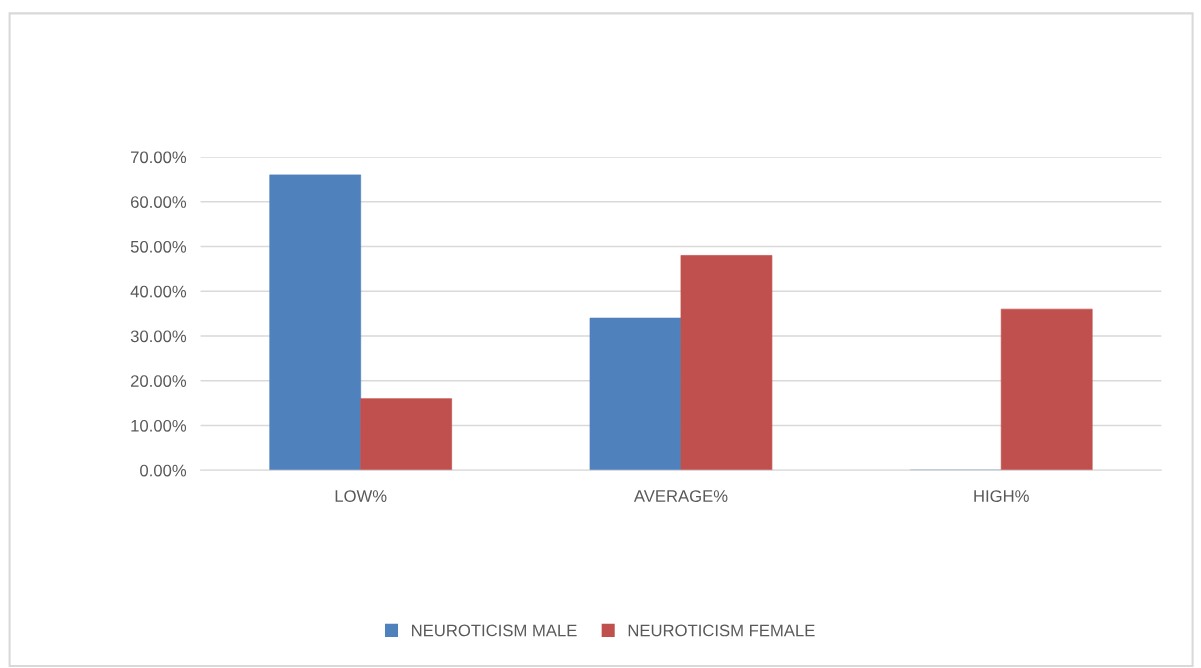 The image size is (1201, 668). Describe the element at coordinates (158, 381) in the screenshot. I see `y-tick-label: 20.00%` at that location.